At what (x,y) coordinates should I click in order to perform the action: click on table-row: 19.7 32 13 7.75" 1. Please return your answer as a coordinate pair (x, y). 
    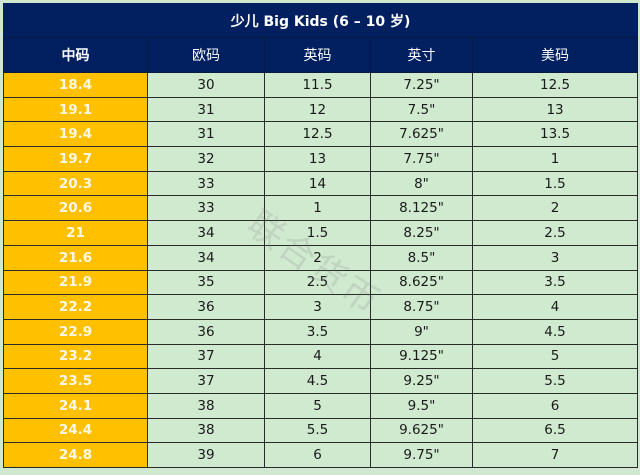
    Looking at the image, I should click on (321, 159).